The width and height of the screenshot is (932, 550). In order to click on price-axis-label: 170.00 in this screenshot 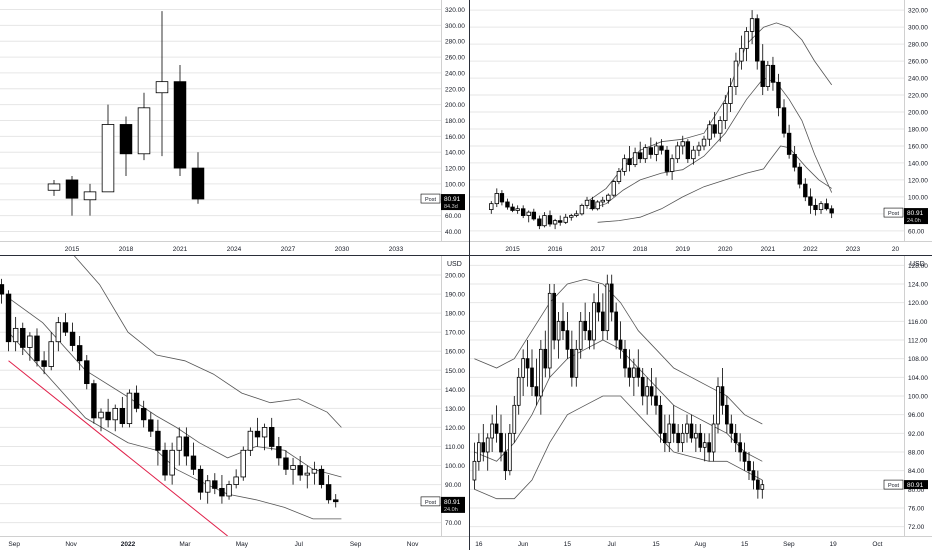, I will do `click(455, 333)`.